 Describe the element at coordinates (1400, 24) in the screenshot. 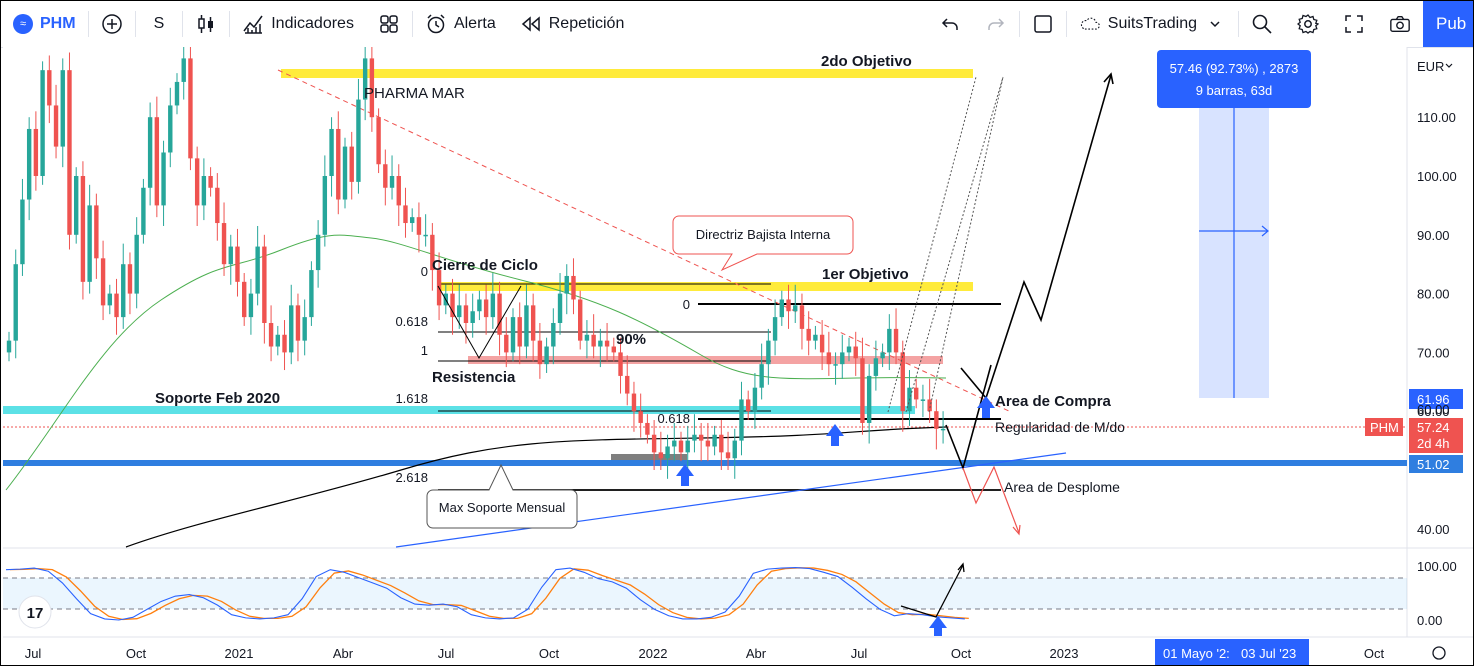

I see `snapshot-button` at that location.